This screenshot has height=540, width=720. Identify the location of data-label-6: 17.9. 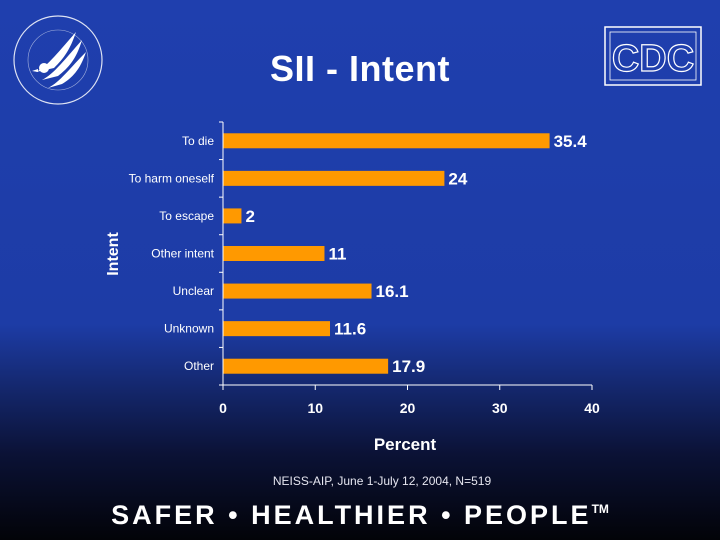
(408, 366).